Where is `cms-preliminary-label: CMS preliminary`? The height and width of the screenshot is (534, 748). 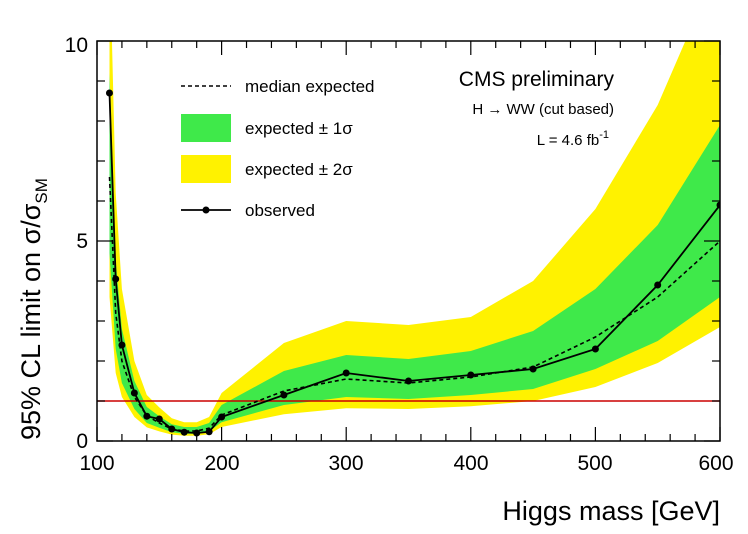 cms-preliminary-label: CMS preliminary is located at coordinates (537, 79).